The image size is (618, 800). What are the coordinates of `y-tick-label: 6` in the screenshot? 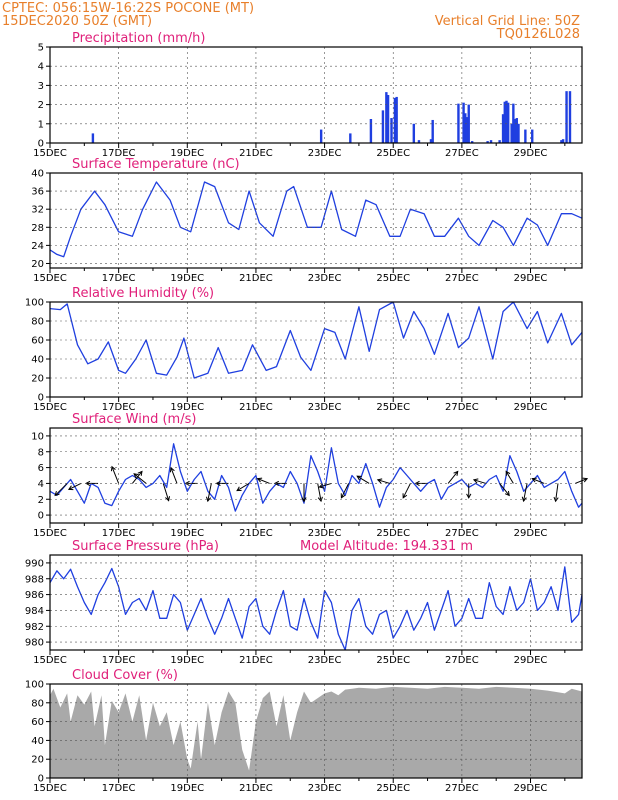 It's located at (41, 468).